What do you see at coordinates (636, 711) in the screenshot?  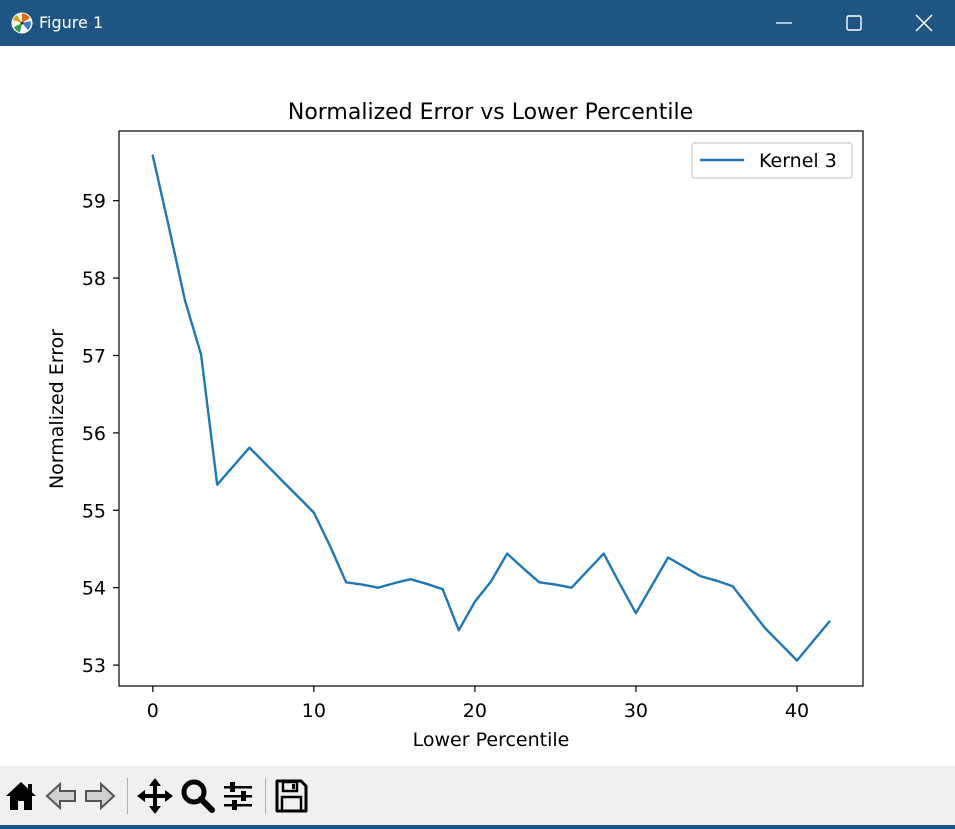 I see `x-tick-label: 30` at bounding box center [636, 711].